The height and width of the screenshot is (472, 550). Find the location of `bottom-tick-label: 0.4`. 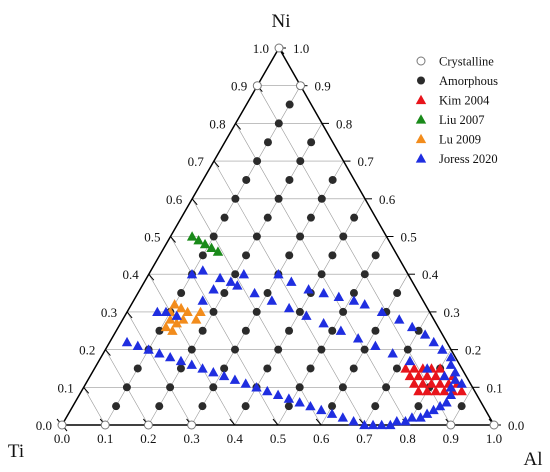

bottom-tick-label: 0.4 is located at coordinates (235, 438).